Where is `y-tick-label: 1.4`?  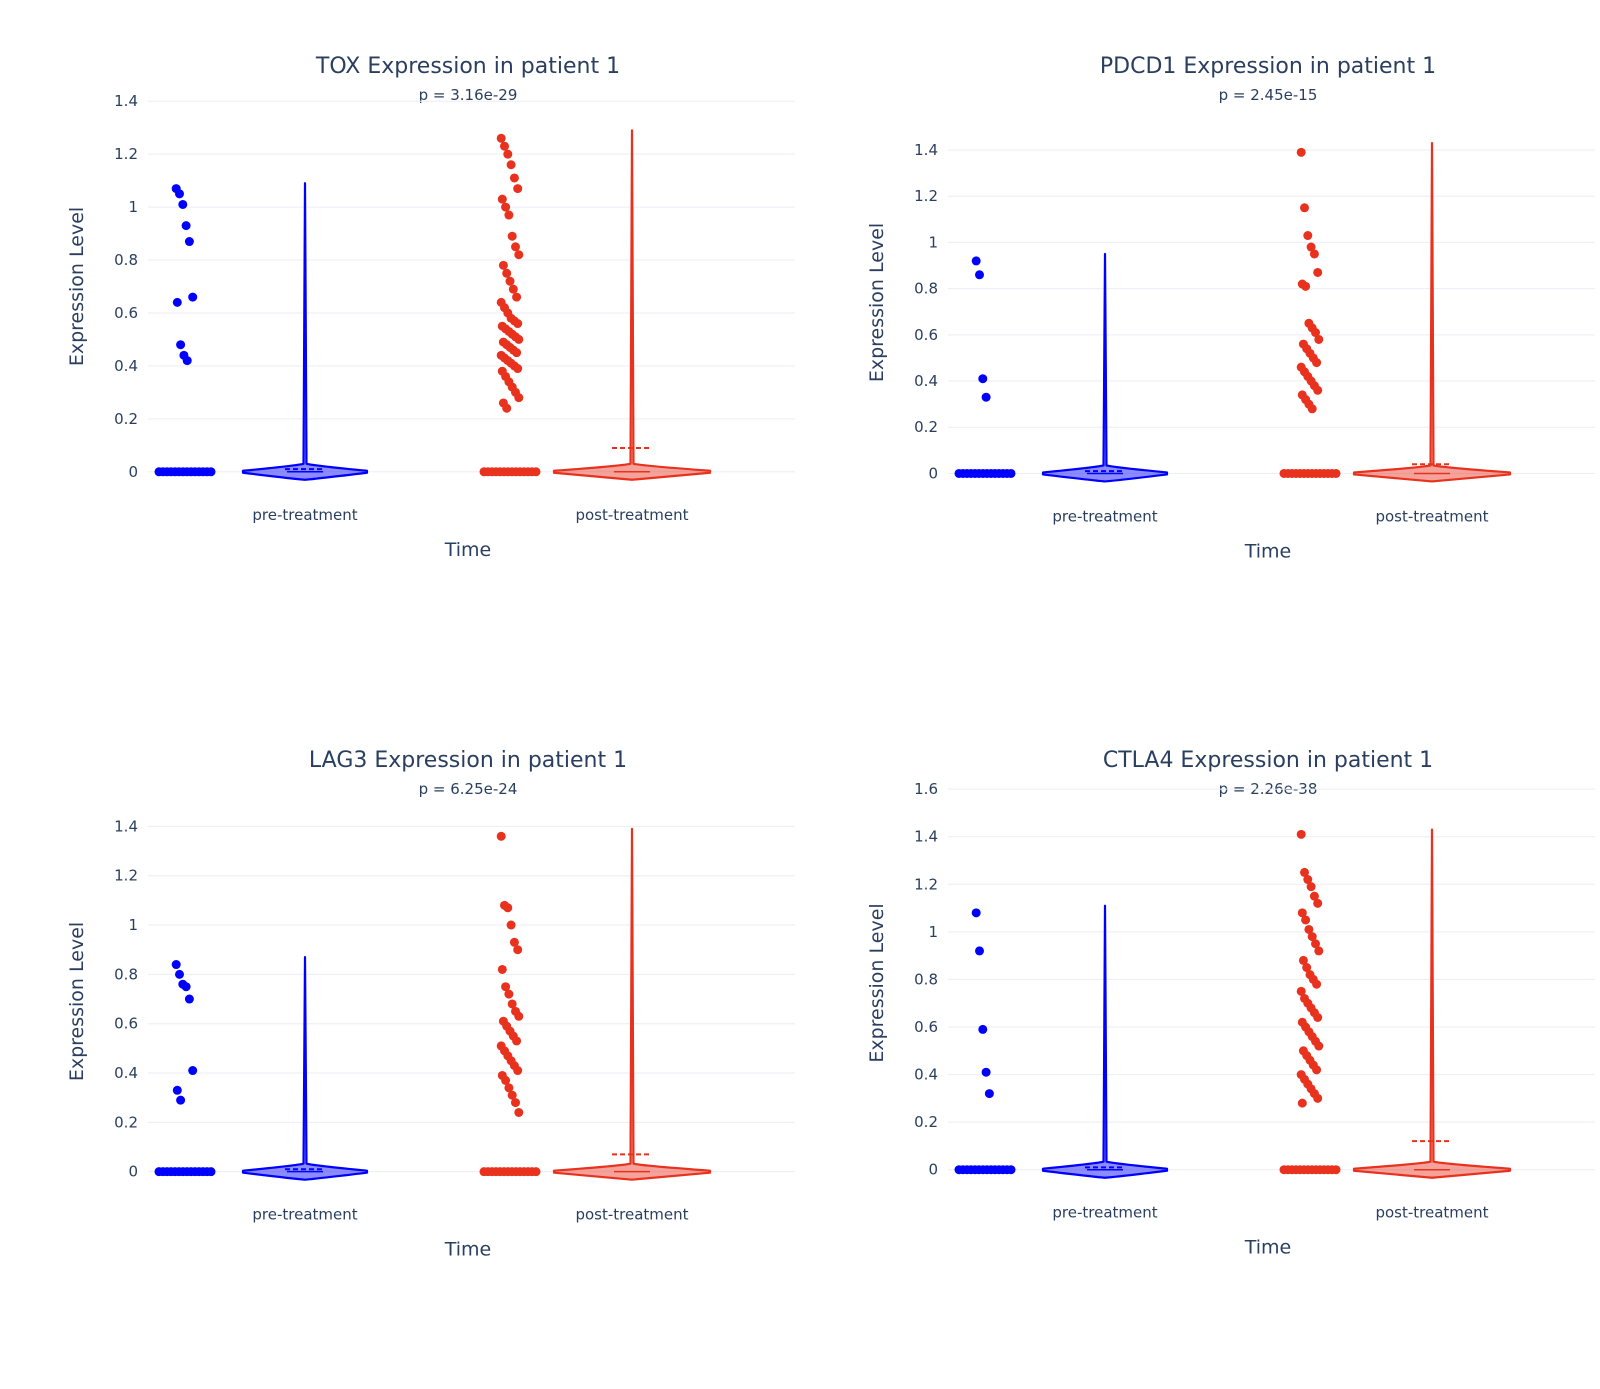
y-tick-label: 1.4 is located at coordinates (926, 150).